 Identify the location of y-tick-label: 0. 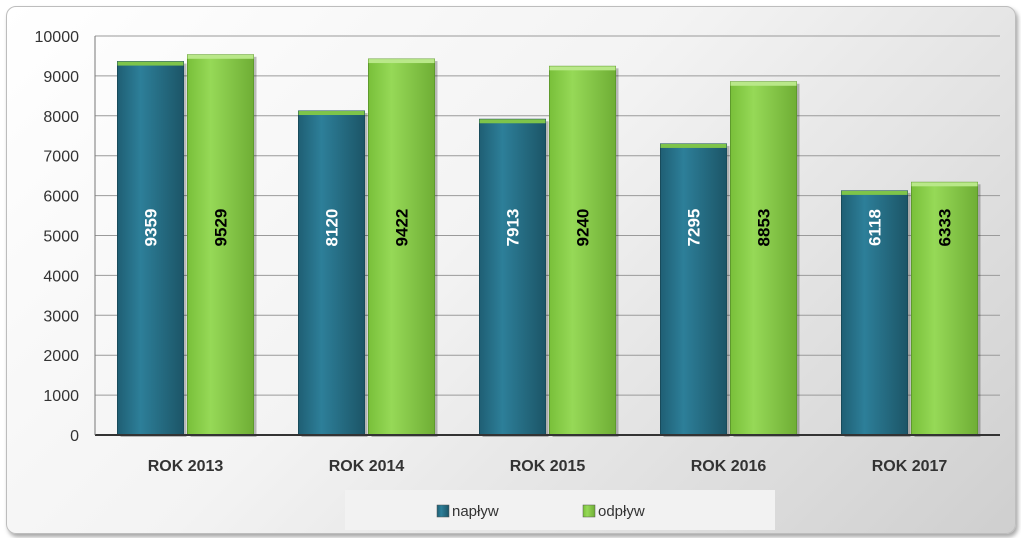
(74, 436).